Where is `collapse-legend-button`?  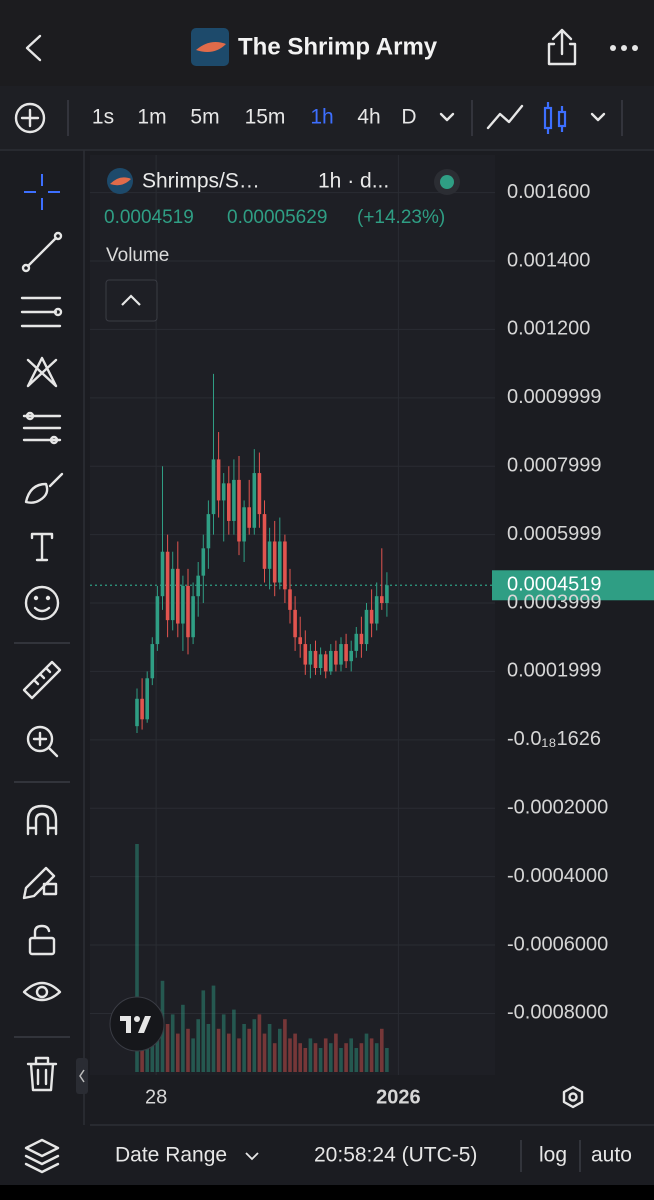 collapse-legend-button is located at coordinates (131, 300).